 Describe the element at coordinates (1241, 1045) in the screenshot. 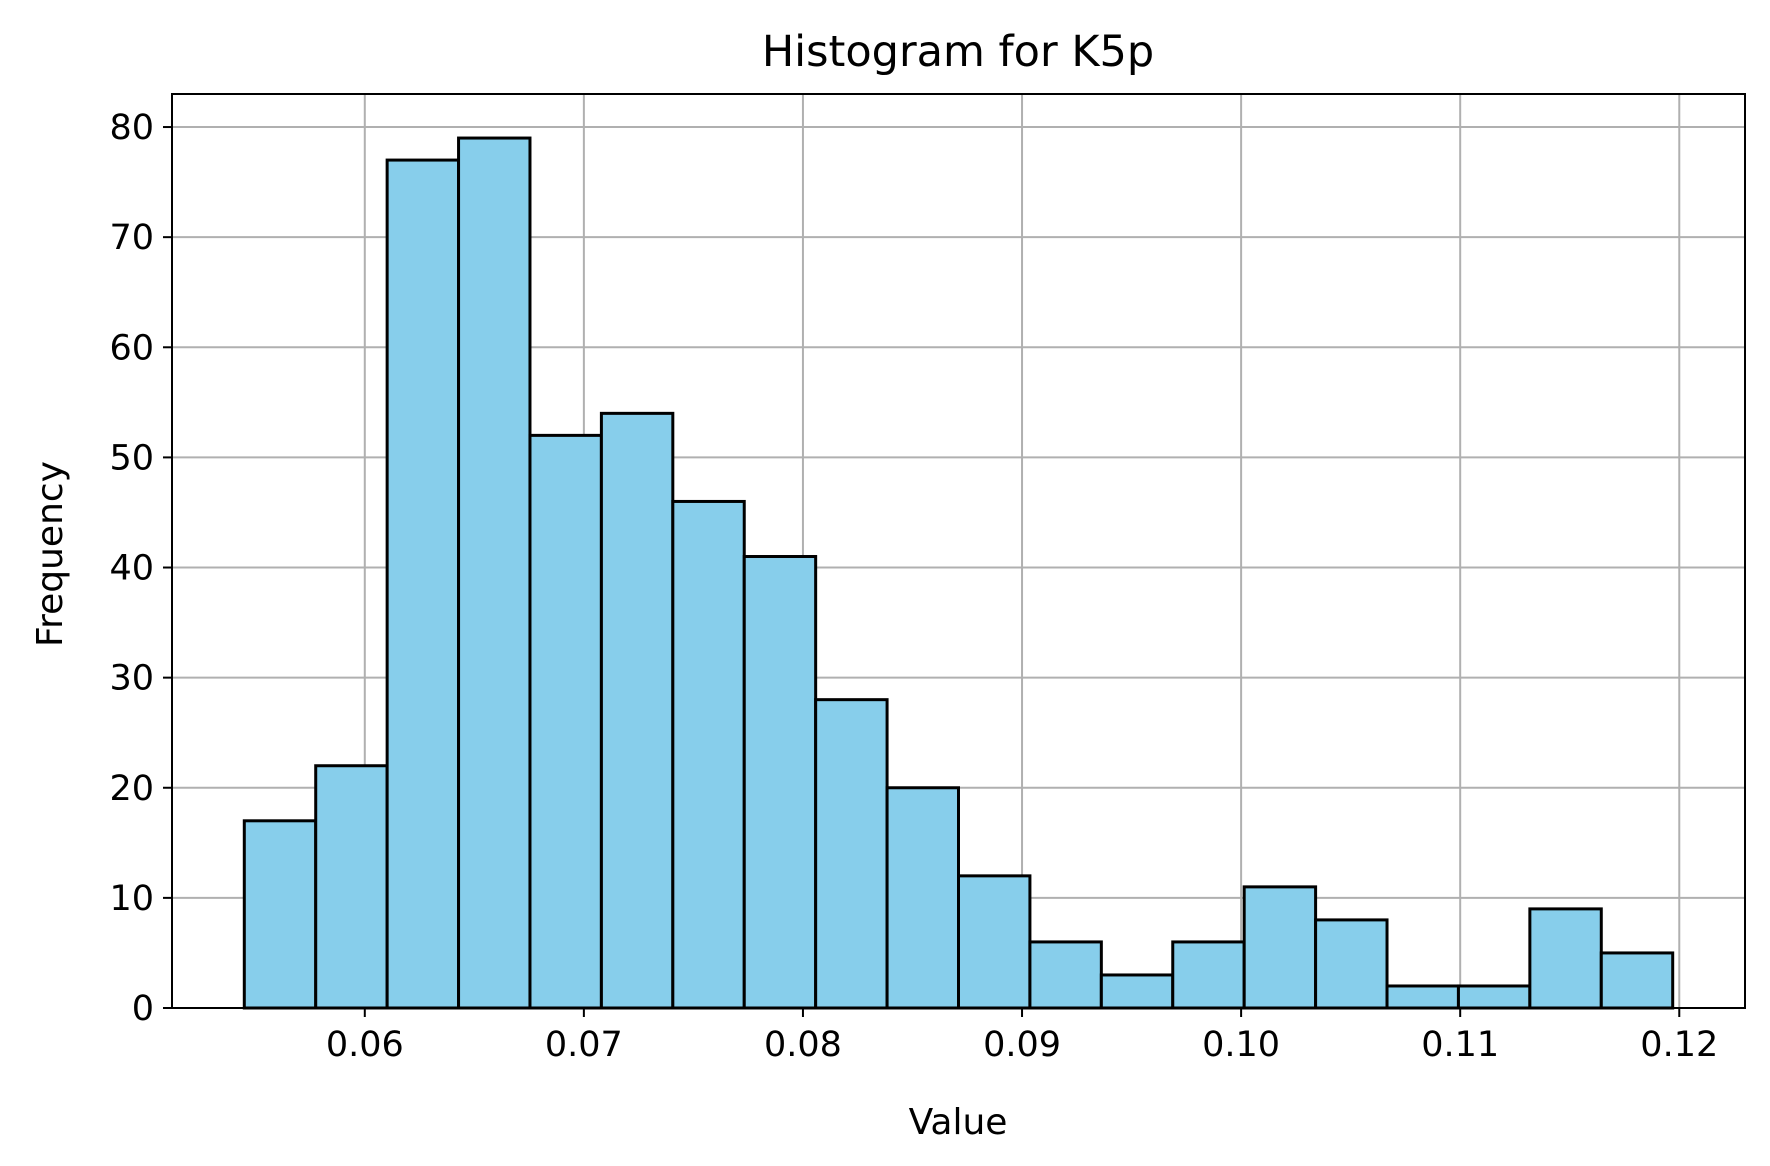

I see `x-tick-label: 0.10` at that location.